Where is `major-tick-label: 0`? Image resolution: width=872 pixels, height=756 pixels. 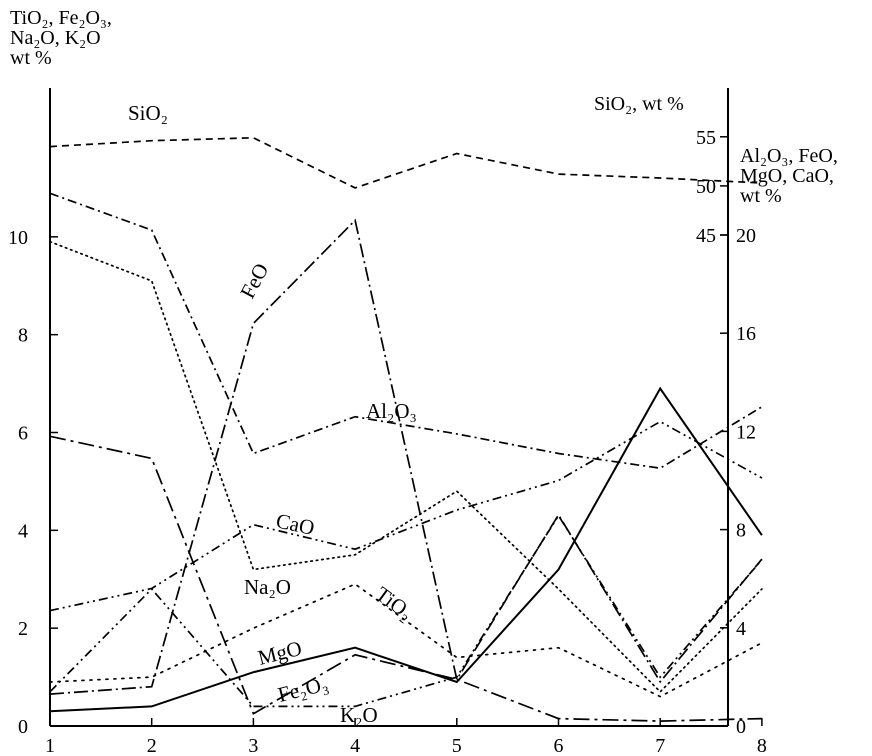
major-tick-label: 0 is located at coordinates (741, 727).